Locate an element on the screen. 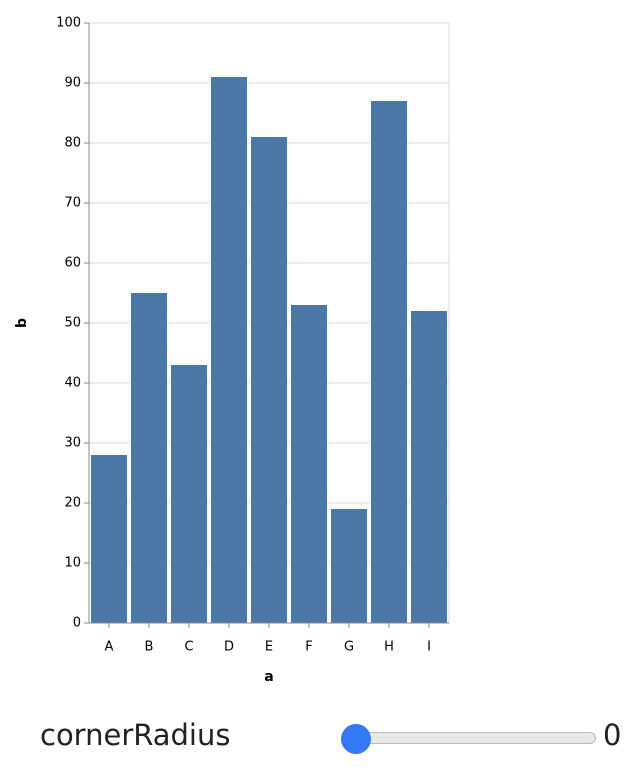 The height and width of the screenshot is (776, 638). slider-label: cornerRadius is located at coordinates (135, 735).